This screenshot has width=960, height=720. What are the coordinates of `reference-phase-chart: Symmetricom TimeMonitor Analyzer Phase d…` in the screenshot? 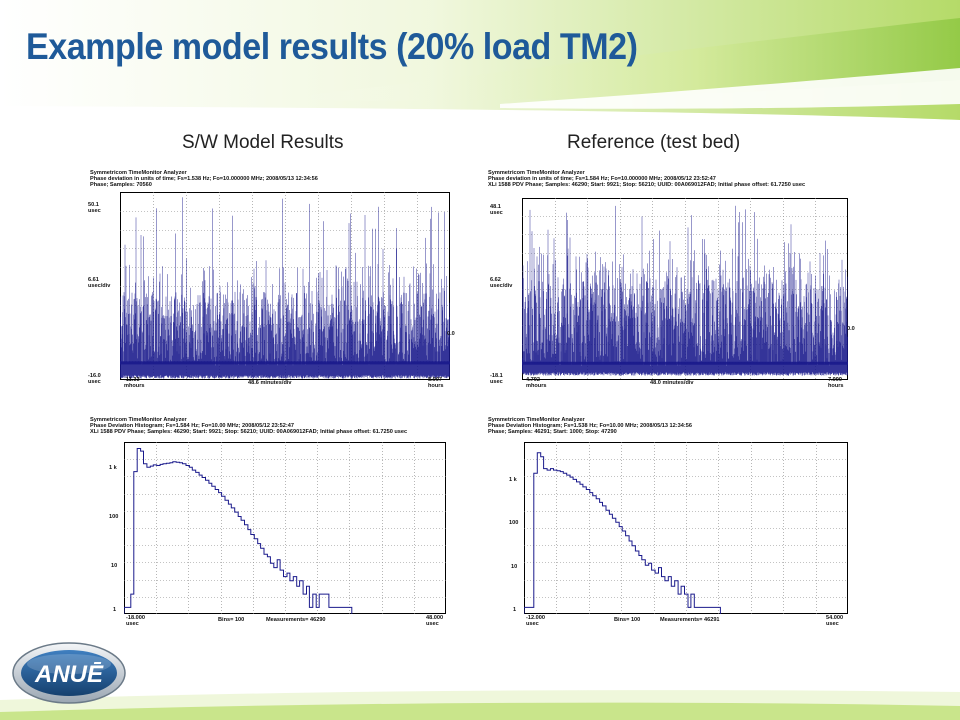 It's located at (671, 282).